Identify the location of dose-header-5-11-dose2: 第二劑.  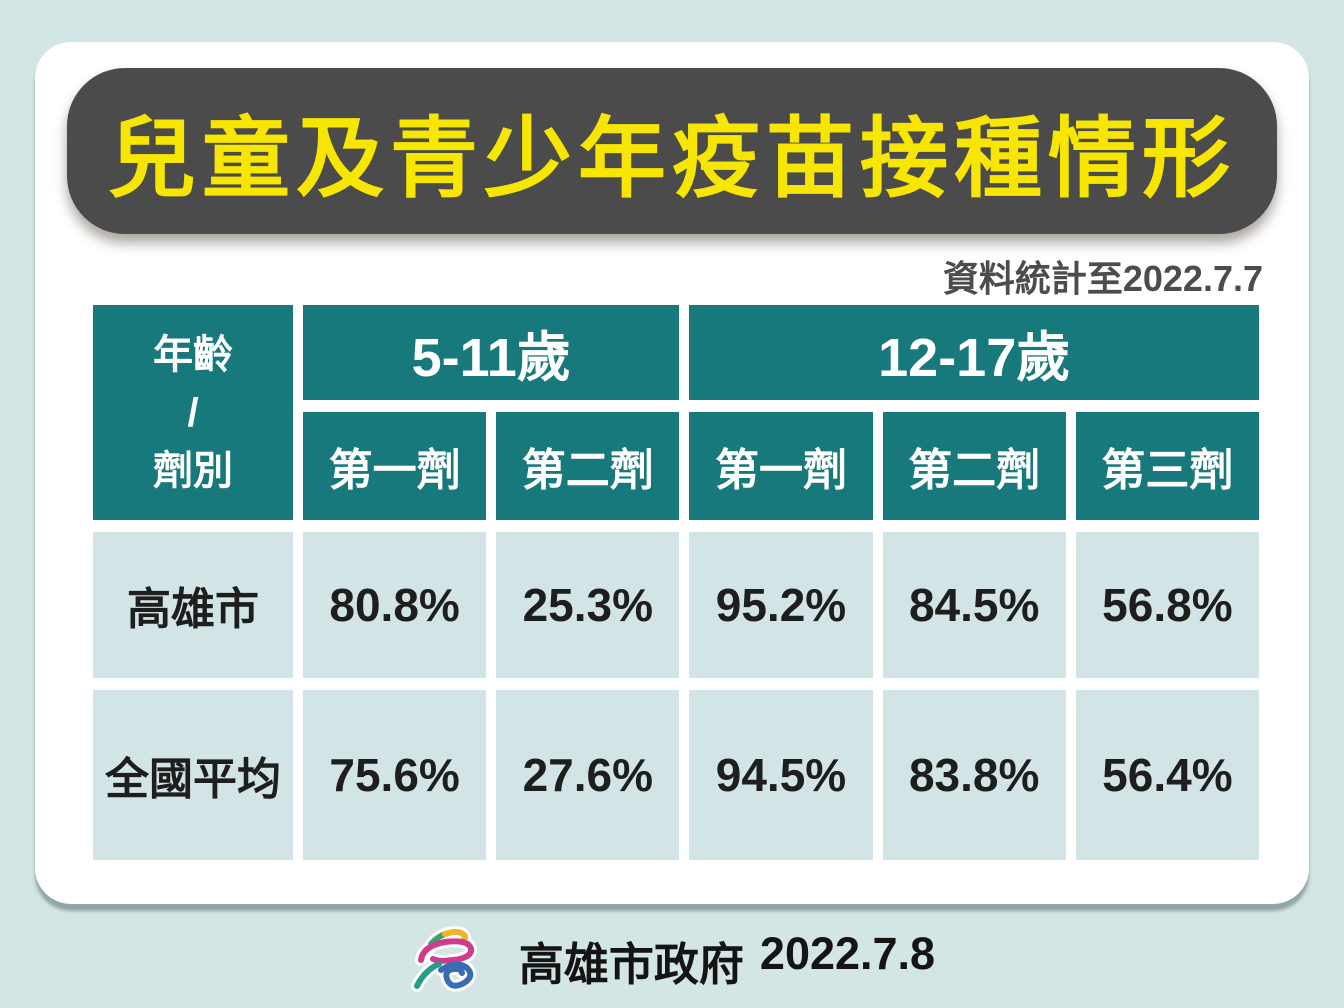
(588, 466).